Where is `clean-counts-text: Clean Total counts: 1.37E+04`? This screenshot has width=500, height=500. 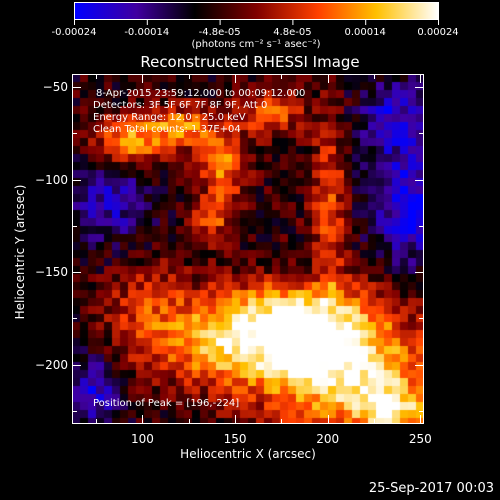
clean-counts-text: Clean Total counts: 1.37E+04 is located at coordinates (167, 129).